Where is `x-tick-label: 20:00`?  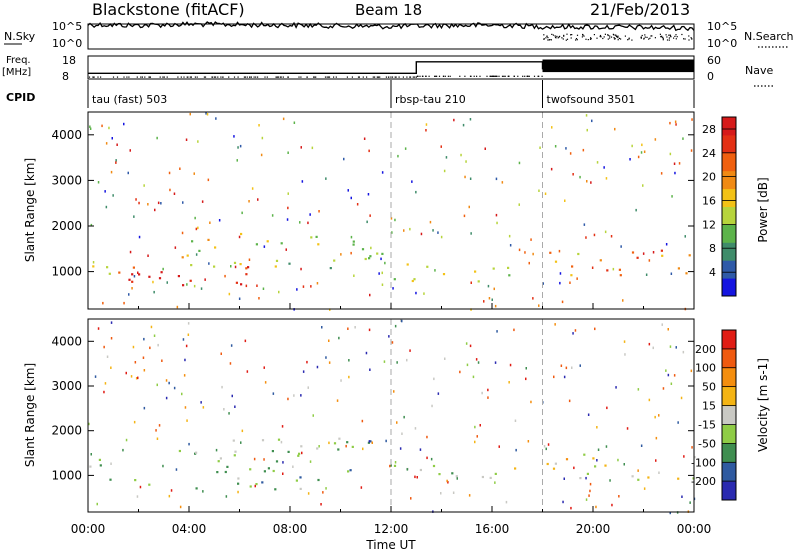 x-tick-label: 20:00 is located at coordinates (593, 529).